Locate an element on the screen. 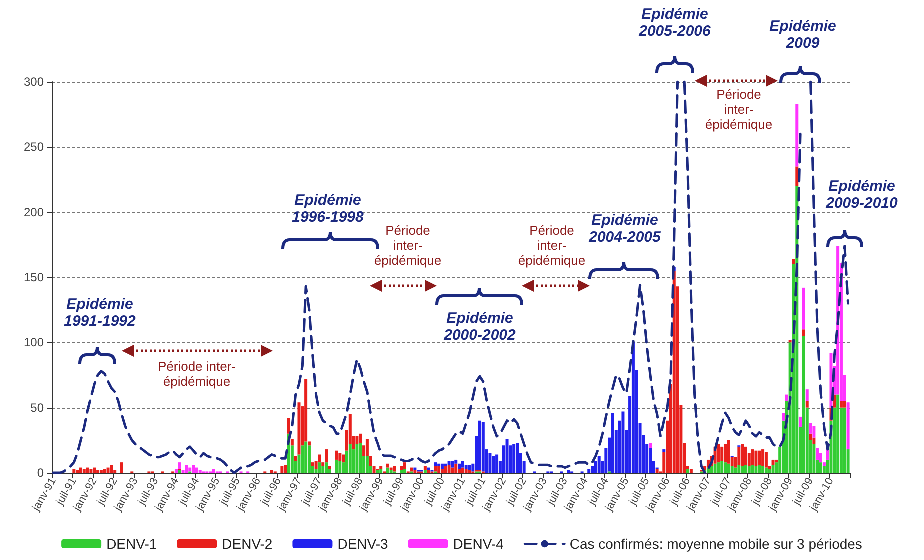 This screenshot has width=924, height=560. legend-label: DENV-3 is located at coordinates (363, 544).